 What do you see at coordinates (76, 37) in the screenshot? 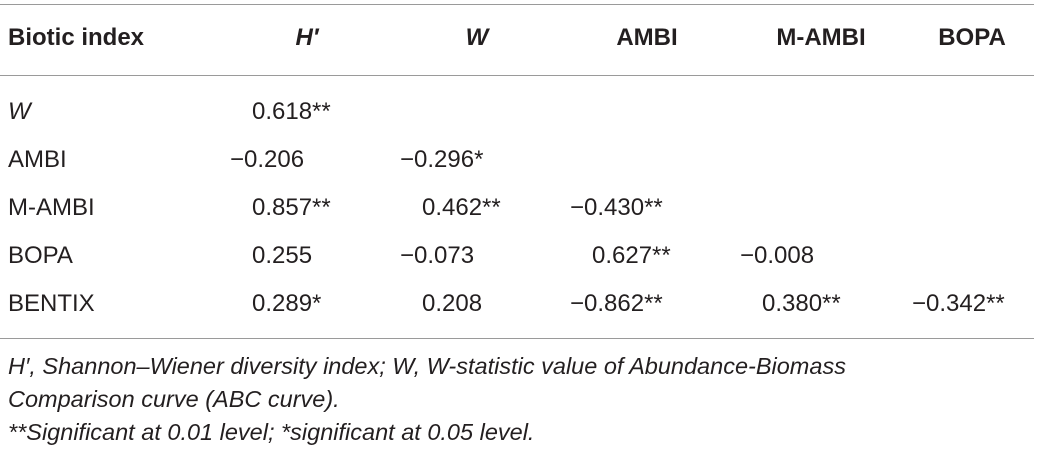
I see `header-biotic-index: Biotic index` at bounding box center [76, 37].